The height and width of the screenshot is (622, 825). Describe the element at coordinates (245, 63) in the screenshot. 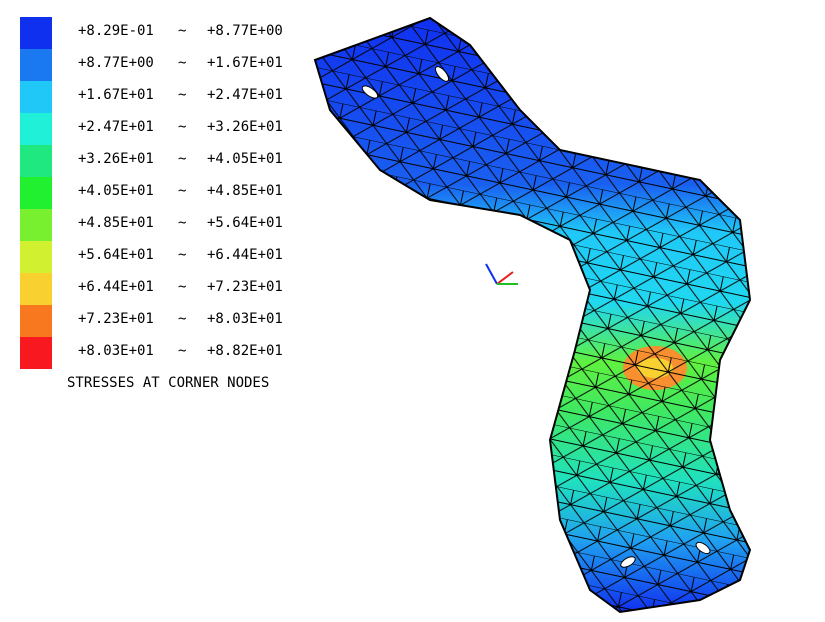

I see `legend-high: +1.67E+01` at that location.